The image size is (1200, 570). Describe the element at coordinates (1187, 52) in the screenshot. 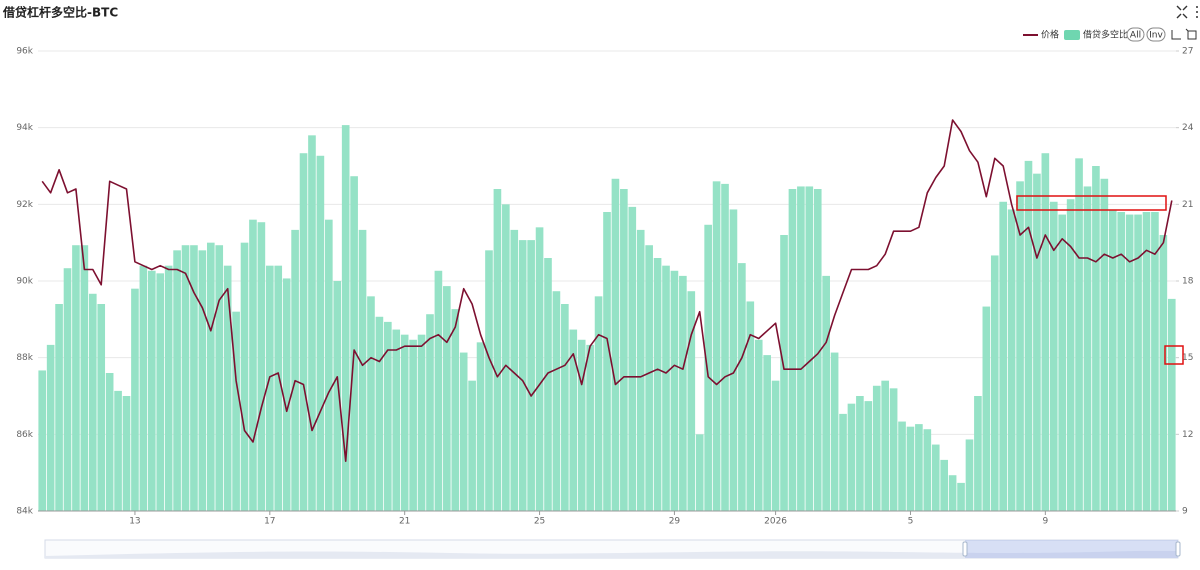

I see `y2-tick-label: 27` at that location.